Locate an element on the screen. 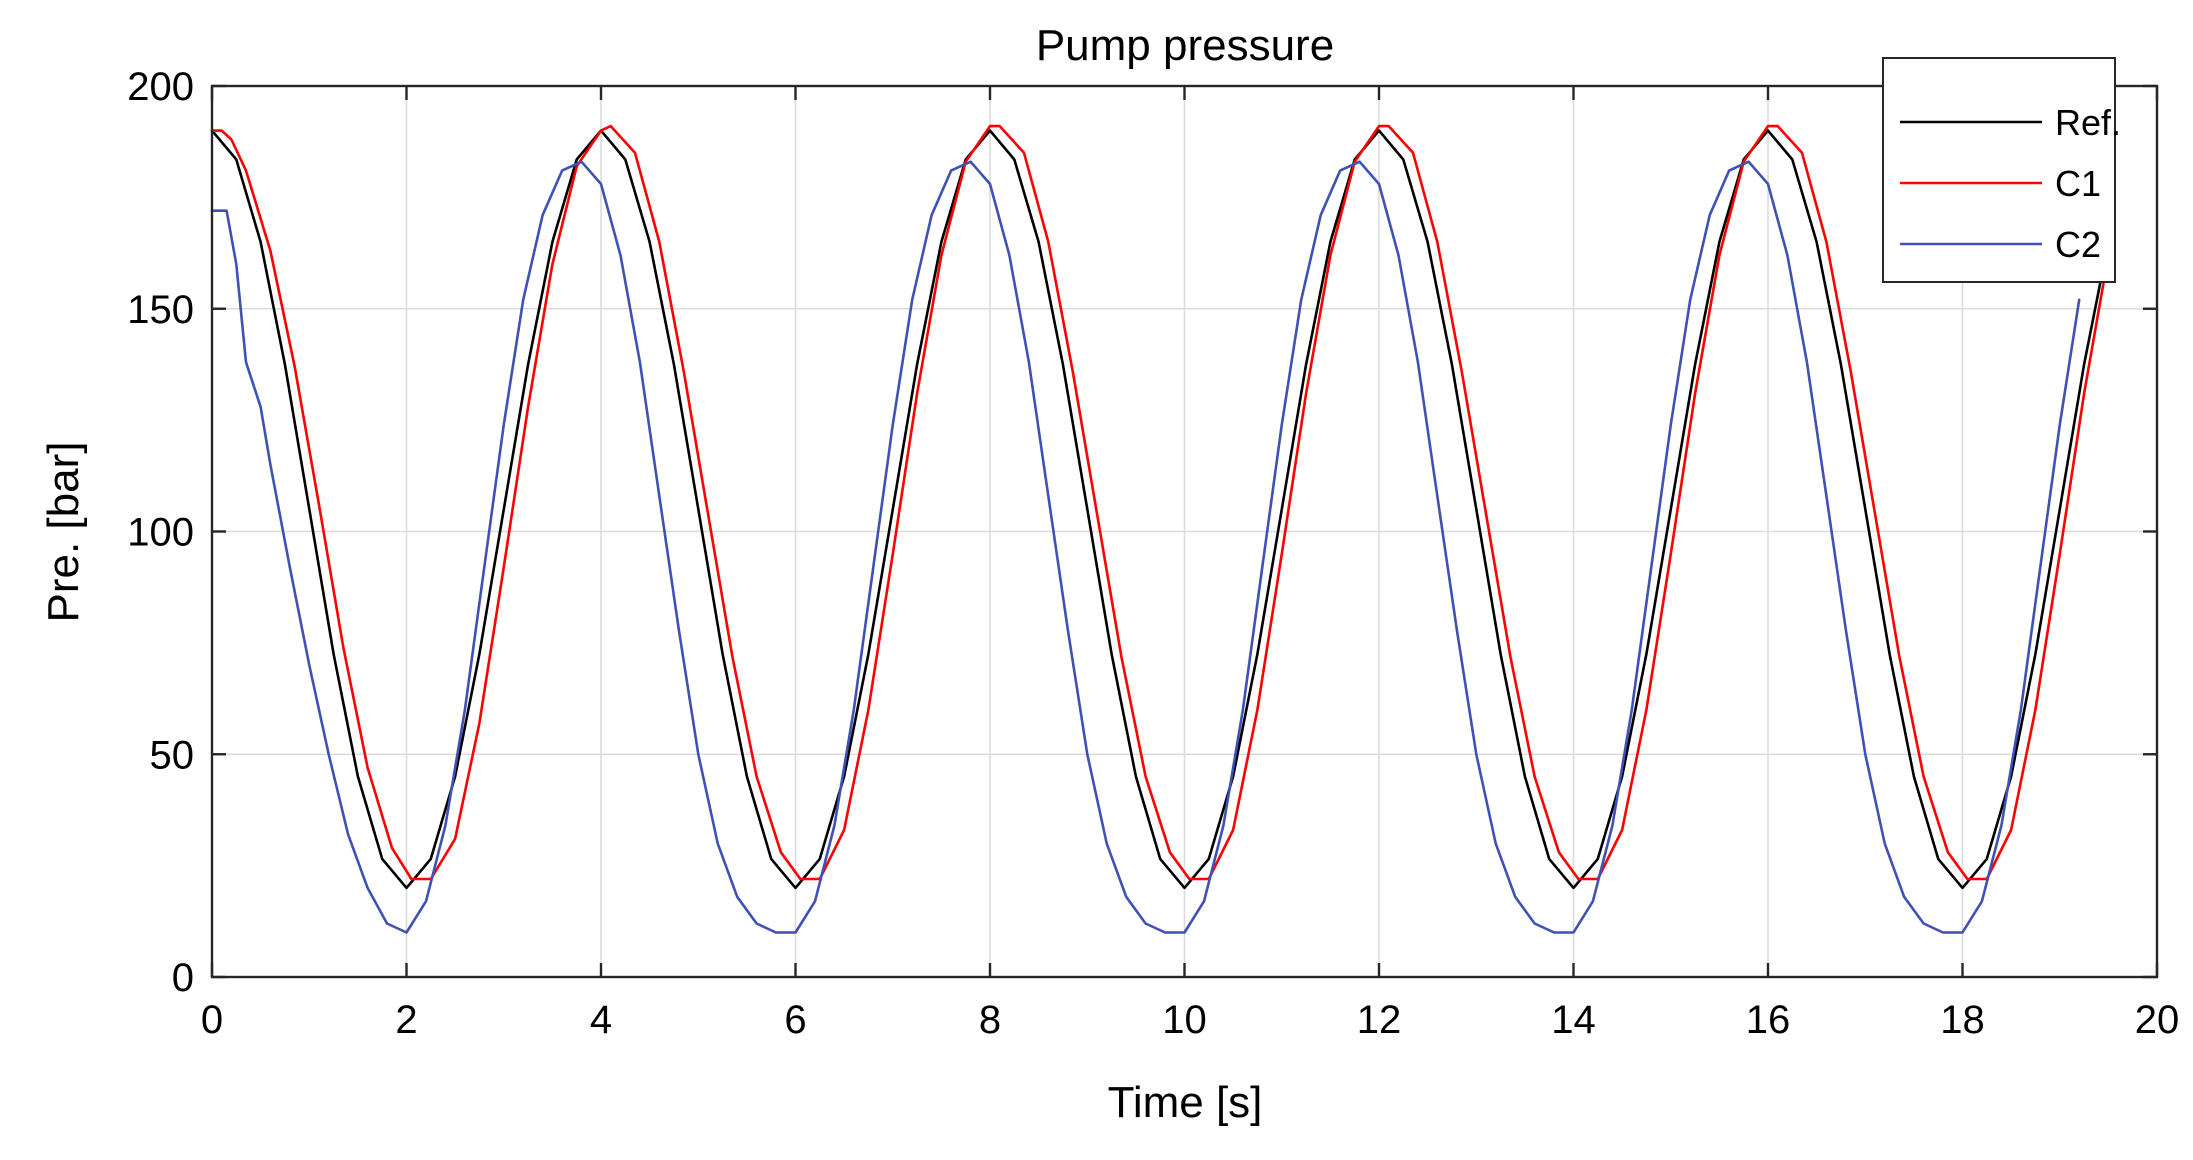  x-tick-label: 6 is located at coordinates (795, 1020).